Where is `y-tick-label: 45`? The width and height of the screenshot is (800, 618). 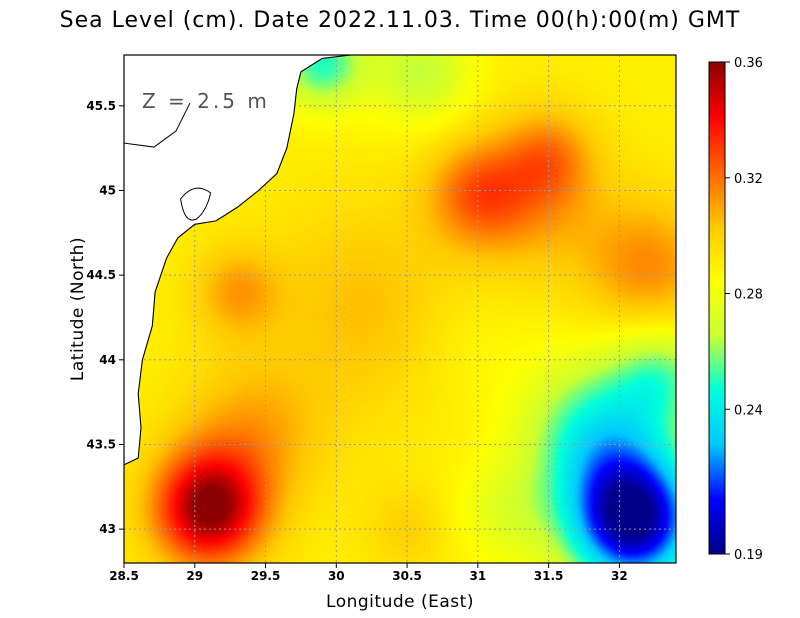 y-tick-label: 45 is located at coordinates (107, 190).